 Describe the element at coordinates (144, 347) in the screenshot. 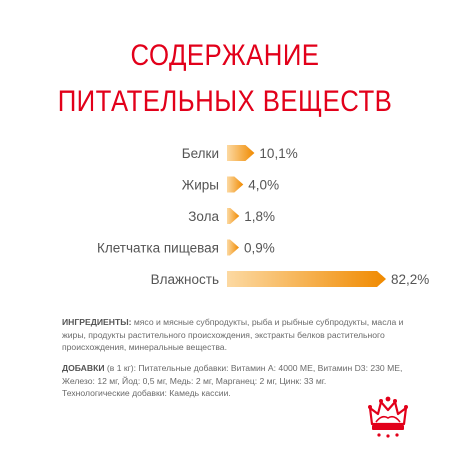

I see `ingredients-line-3: происхождения, минеральные вещества.` at that location.